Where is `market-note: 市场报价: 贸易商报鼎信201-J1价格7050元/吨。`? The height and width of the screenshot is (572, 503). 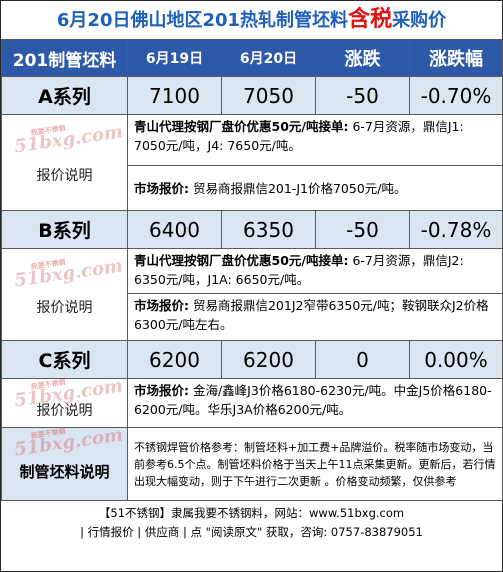
market-note: 市场报价: 贸易商报鼎信201-J1价格7050元/吨。 is located at coordinates (315, 188).